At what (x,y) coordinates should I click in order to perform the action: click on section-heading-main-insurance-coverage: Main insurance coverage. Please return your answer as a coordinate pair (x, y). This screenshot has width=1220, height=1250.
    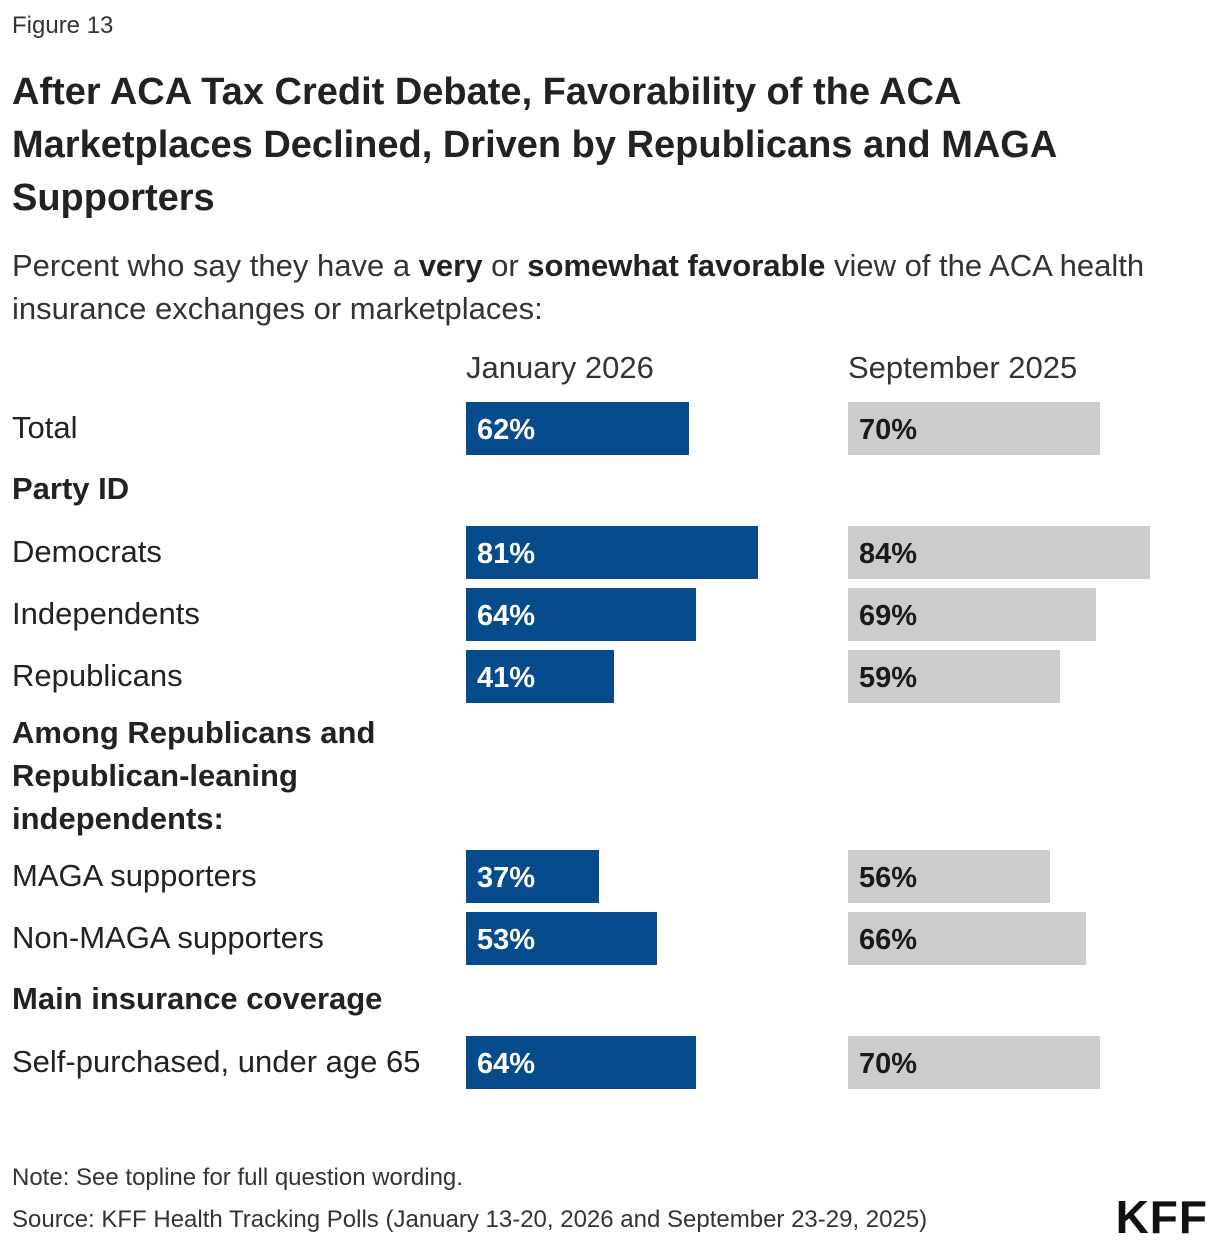
    Looking at the image, I should click on (197, 998).